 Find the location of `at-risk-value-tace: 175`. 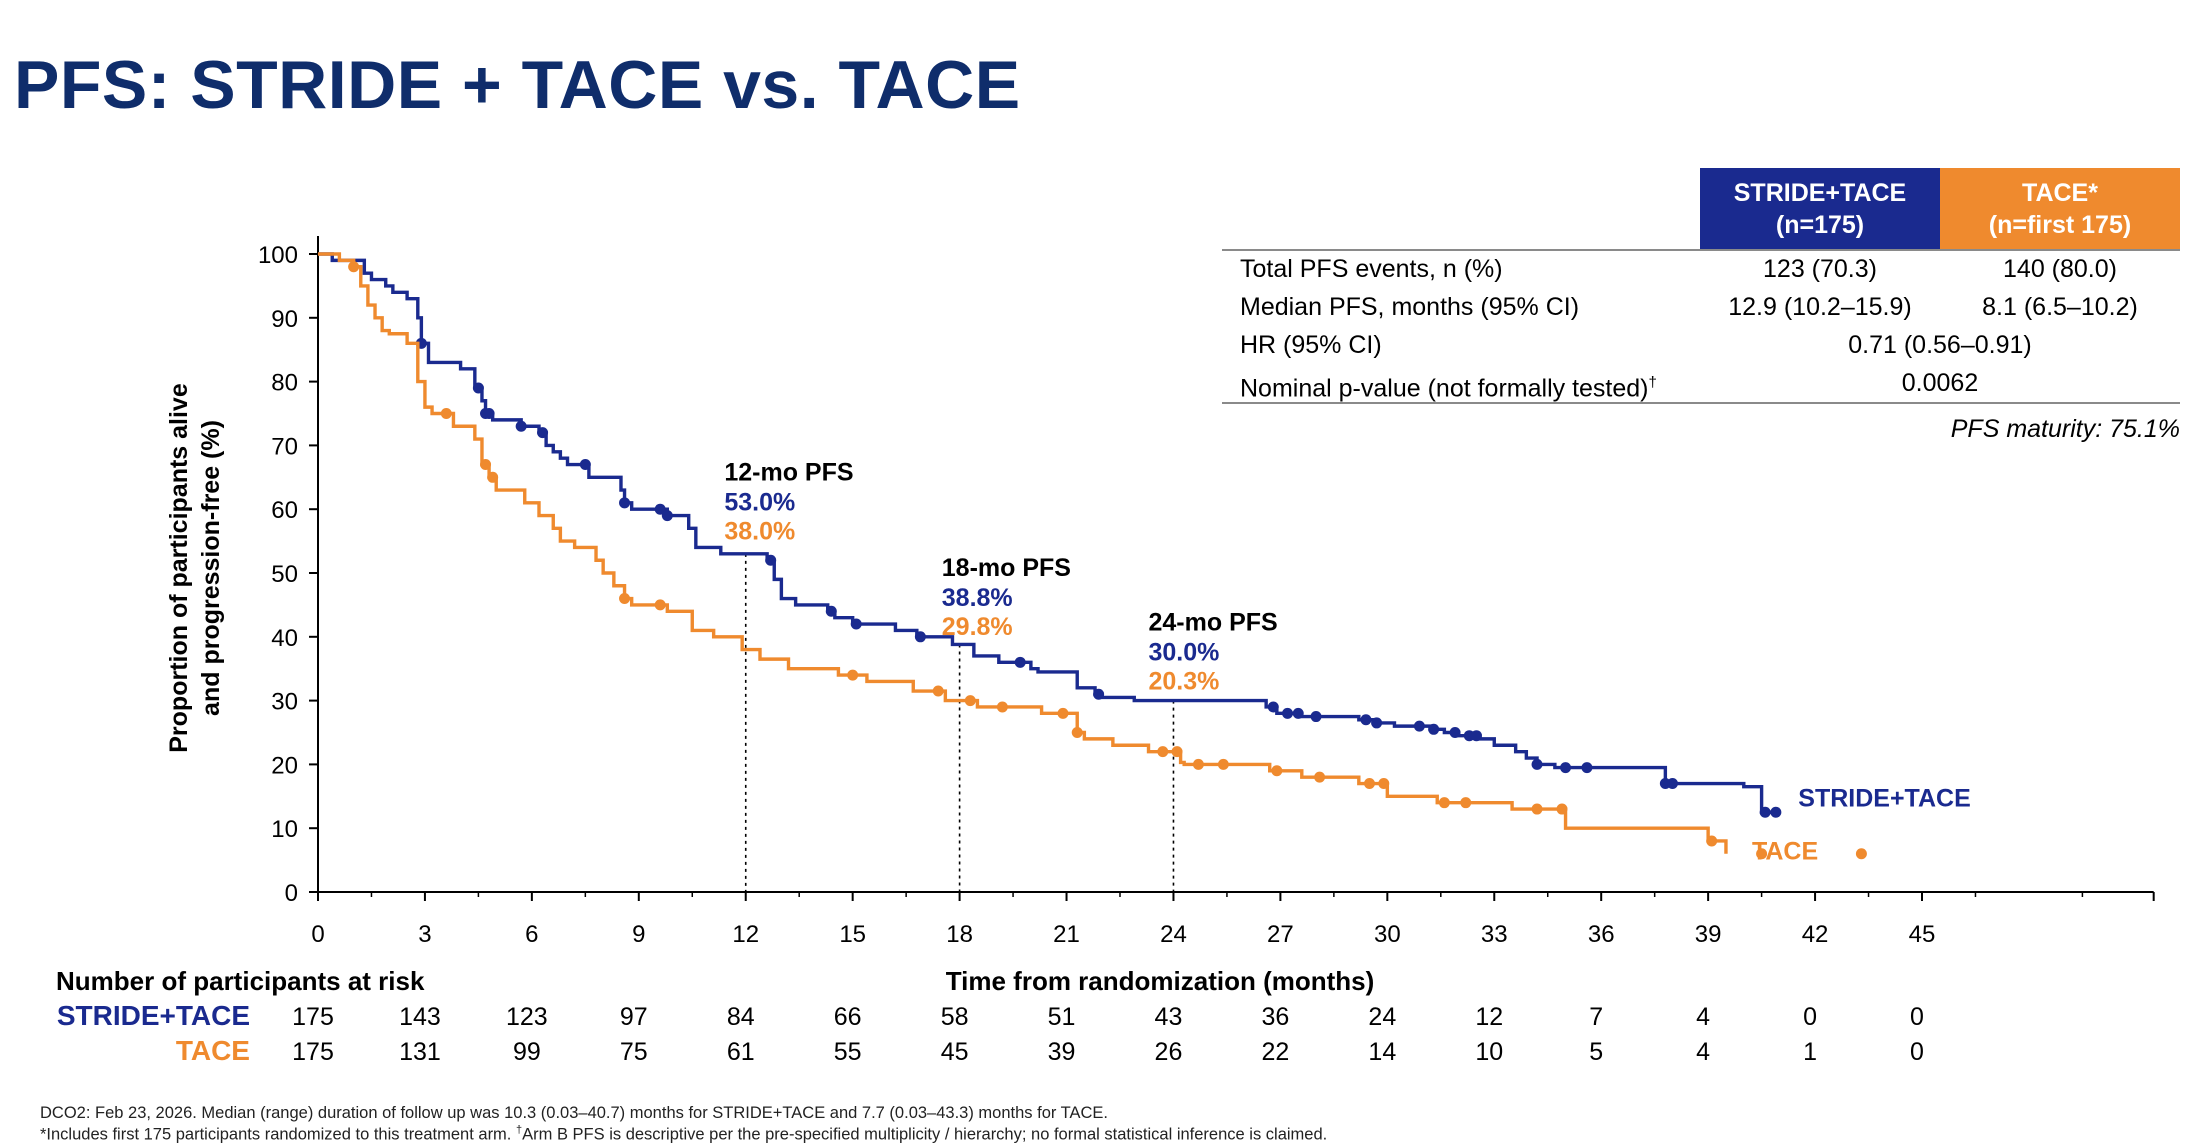

at-risk-value-tace: 175 is located at coordinates (313, 1052).